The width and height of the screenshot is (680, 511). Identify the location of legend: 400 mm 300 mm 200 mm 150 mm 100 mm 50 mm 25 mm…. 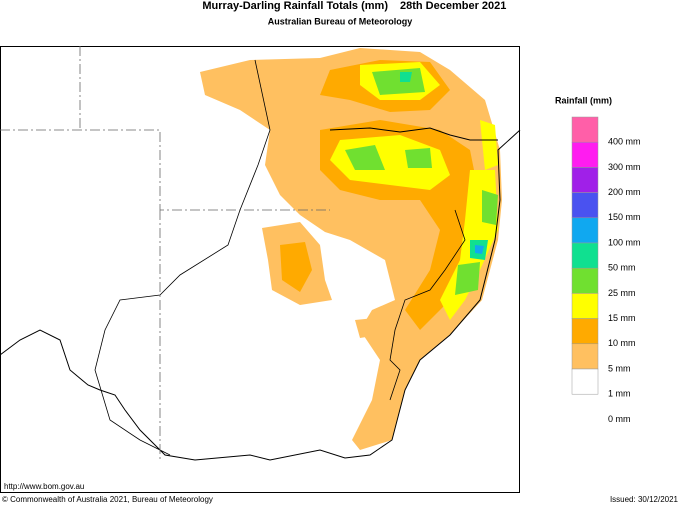
(606, 270).